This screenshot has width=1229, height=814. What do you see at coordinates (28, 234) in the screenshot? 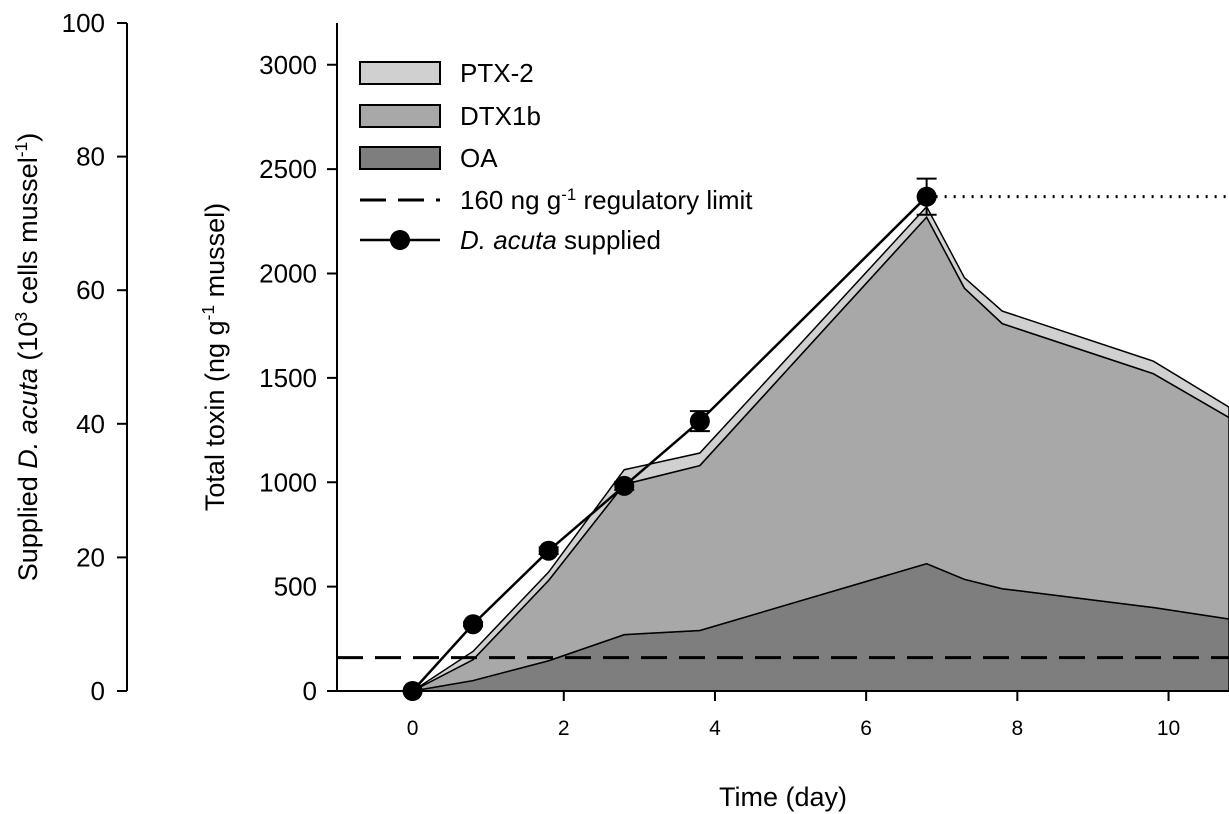
I see `text-part: cells mussel` at bounding box center [28, 234].